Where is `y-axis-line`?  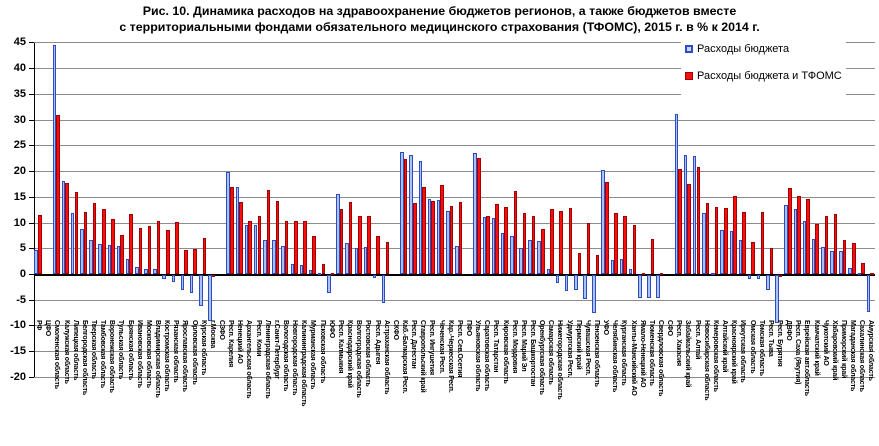 y-axis-line is located at coordinates (34, 210).